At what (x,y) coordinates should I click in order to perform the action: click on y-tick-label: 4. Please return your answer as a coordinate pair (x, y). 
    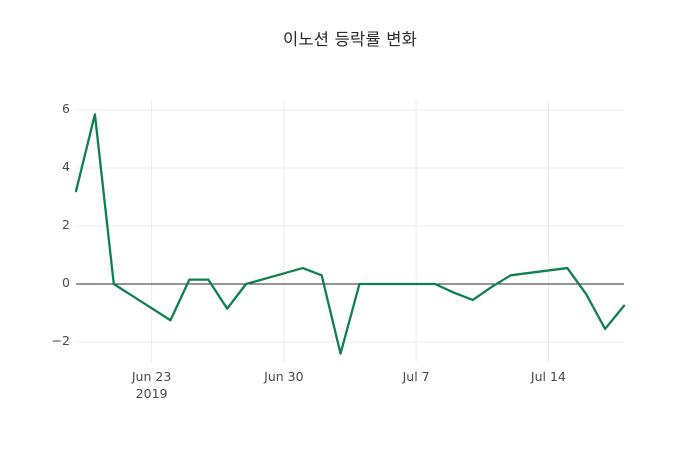
    Looking at the image, I should click on (66, 166).